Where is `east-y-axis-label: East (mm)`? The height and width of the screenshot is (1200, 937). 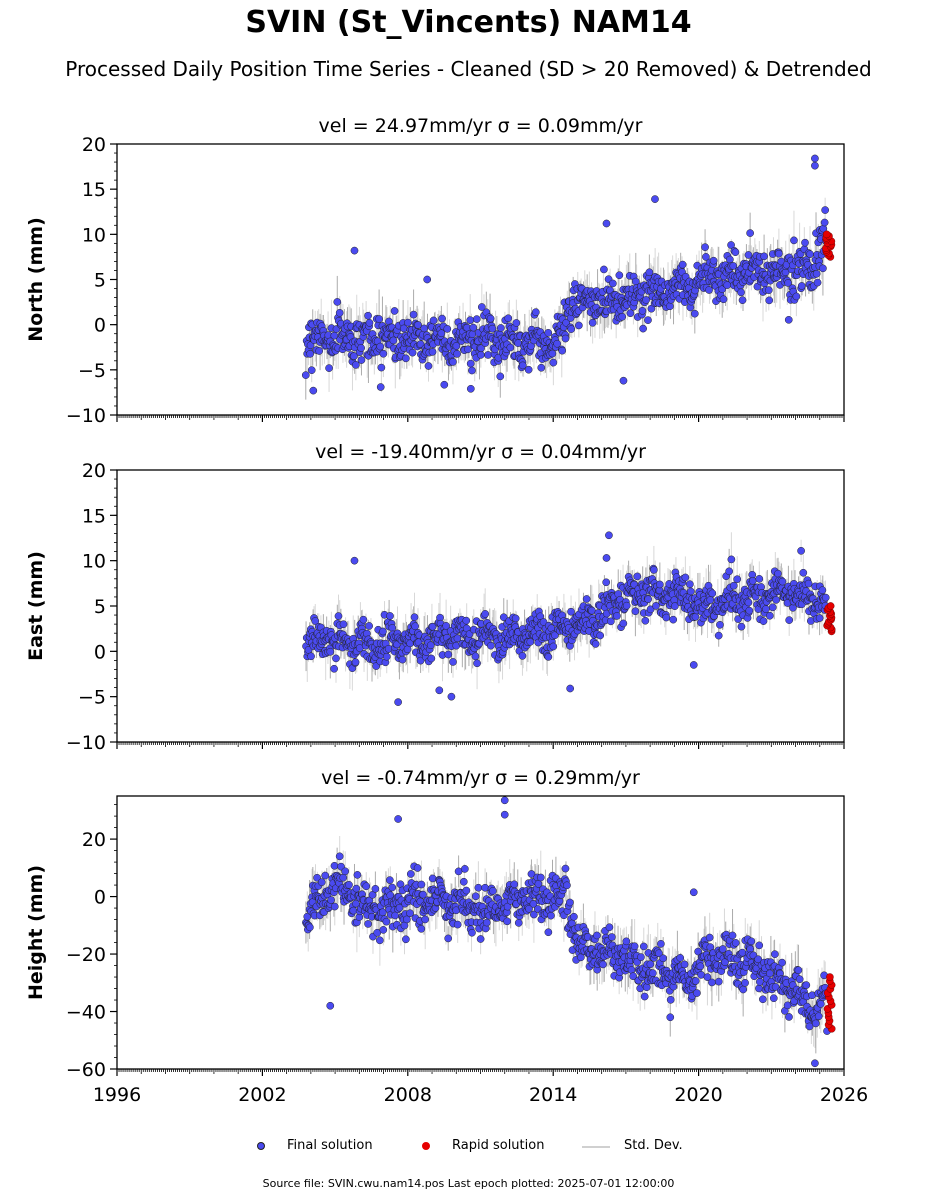 east-y-axis-label: East (mm) is located at coordinates (36, 606).